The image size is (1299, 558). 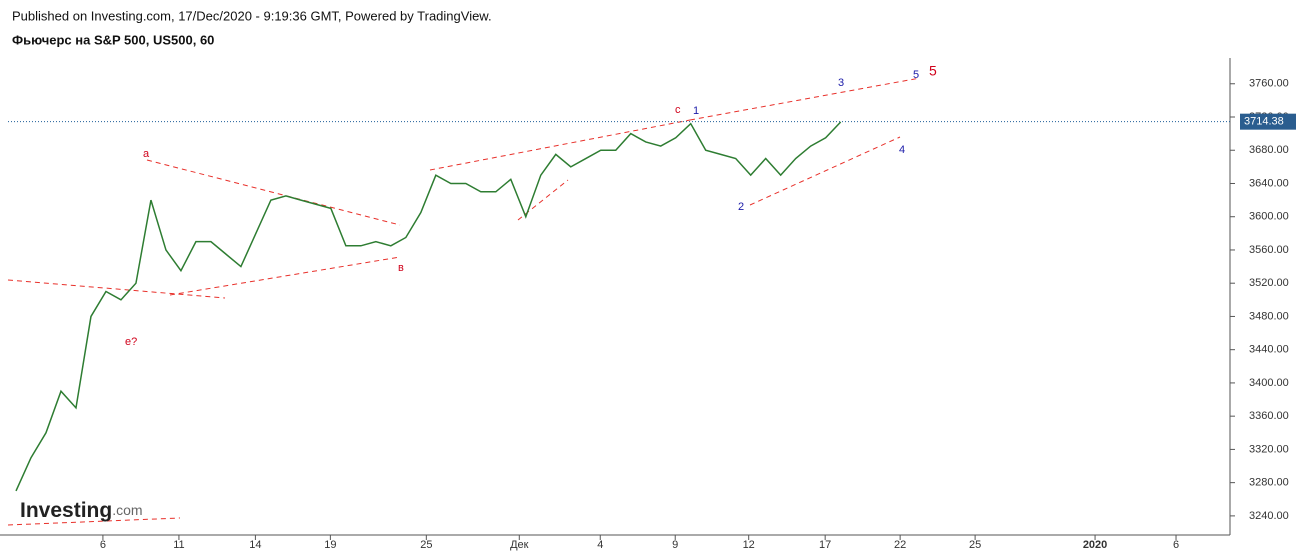 What do you see at coordinates (255, 545) in the screenshot?
I see `x-tick-label: 14` at bounding box center [255, 545].